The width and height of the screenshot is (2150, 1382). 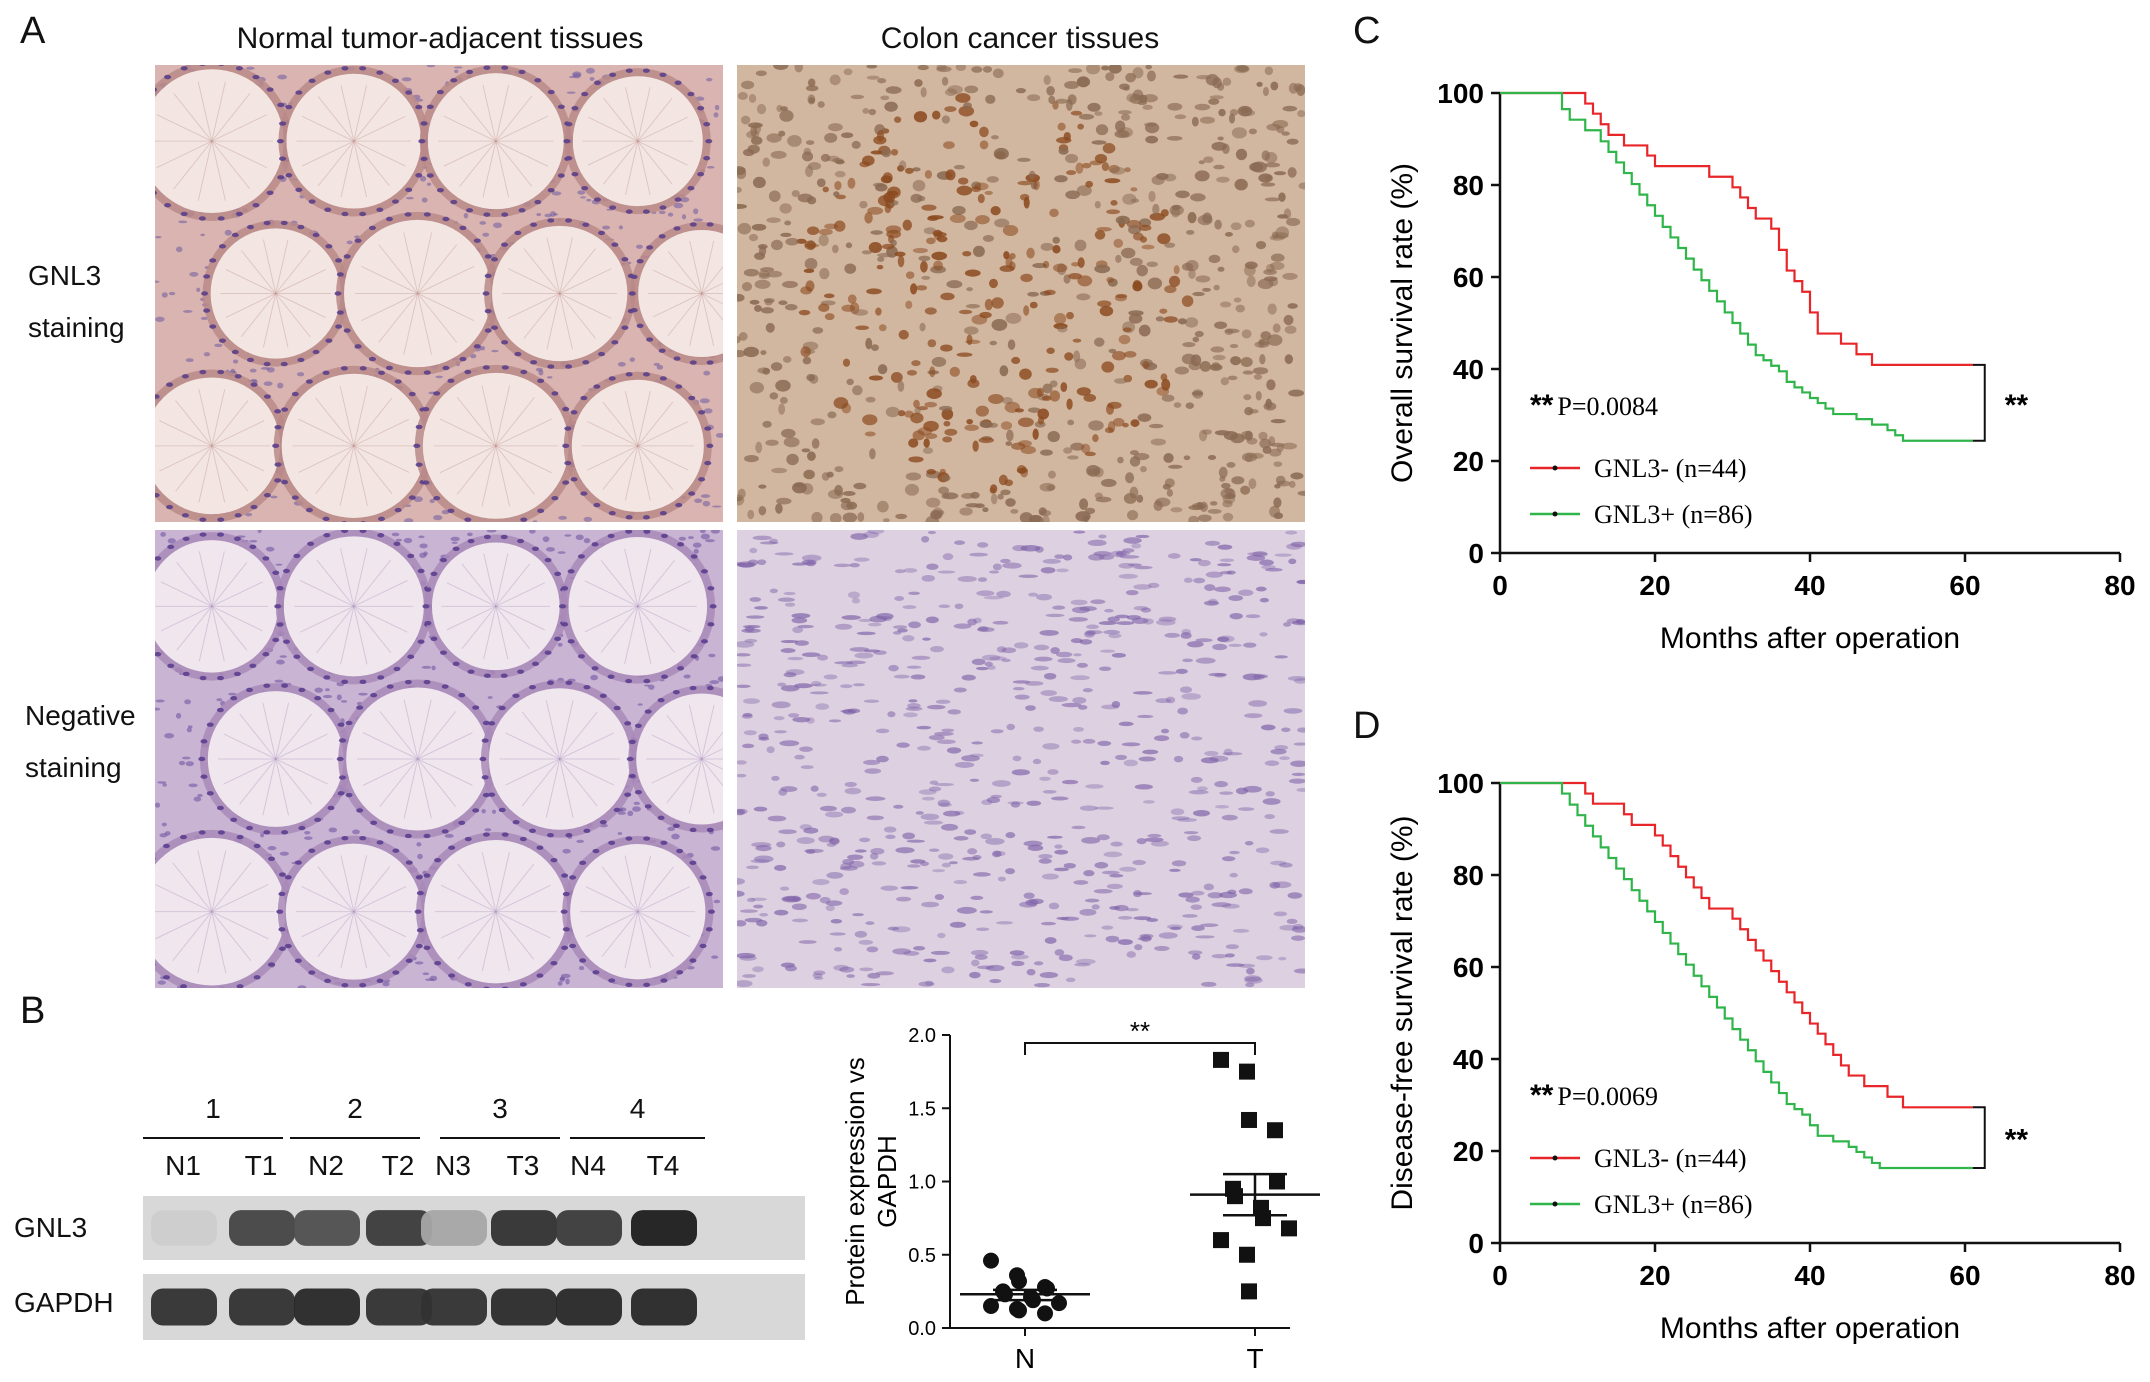 What do you see at coordinates (64, 1303) in the screenshot?
I see `blot-row-label-gapdh: GAPDH` at bounding box center [64, 1303].